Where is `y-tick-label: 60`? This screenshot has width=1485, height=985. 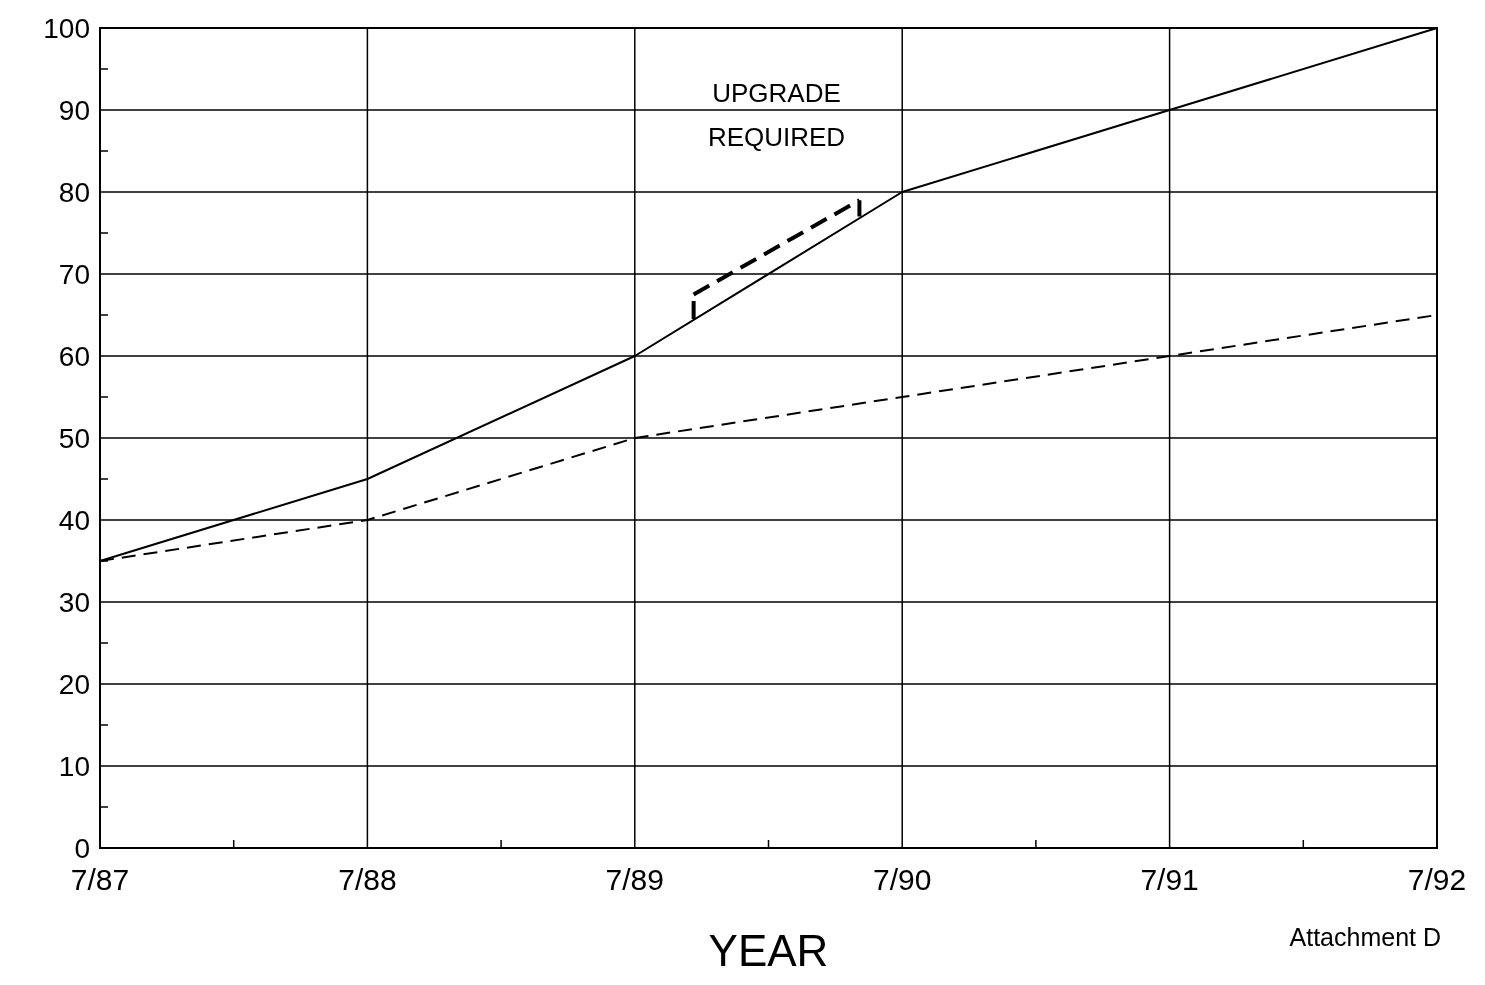
y-tick-label: 60 is located at coordinates (74, 356).